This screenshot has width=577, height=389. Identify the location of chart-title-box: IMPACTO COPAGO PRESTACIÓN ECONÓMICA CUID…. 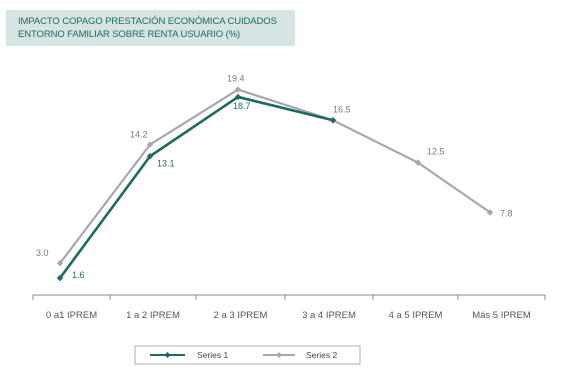
(150, 28).